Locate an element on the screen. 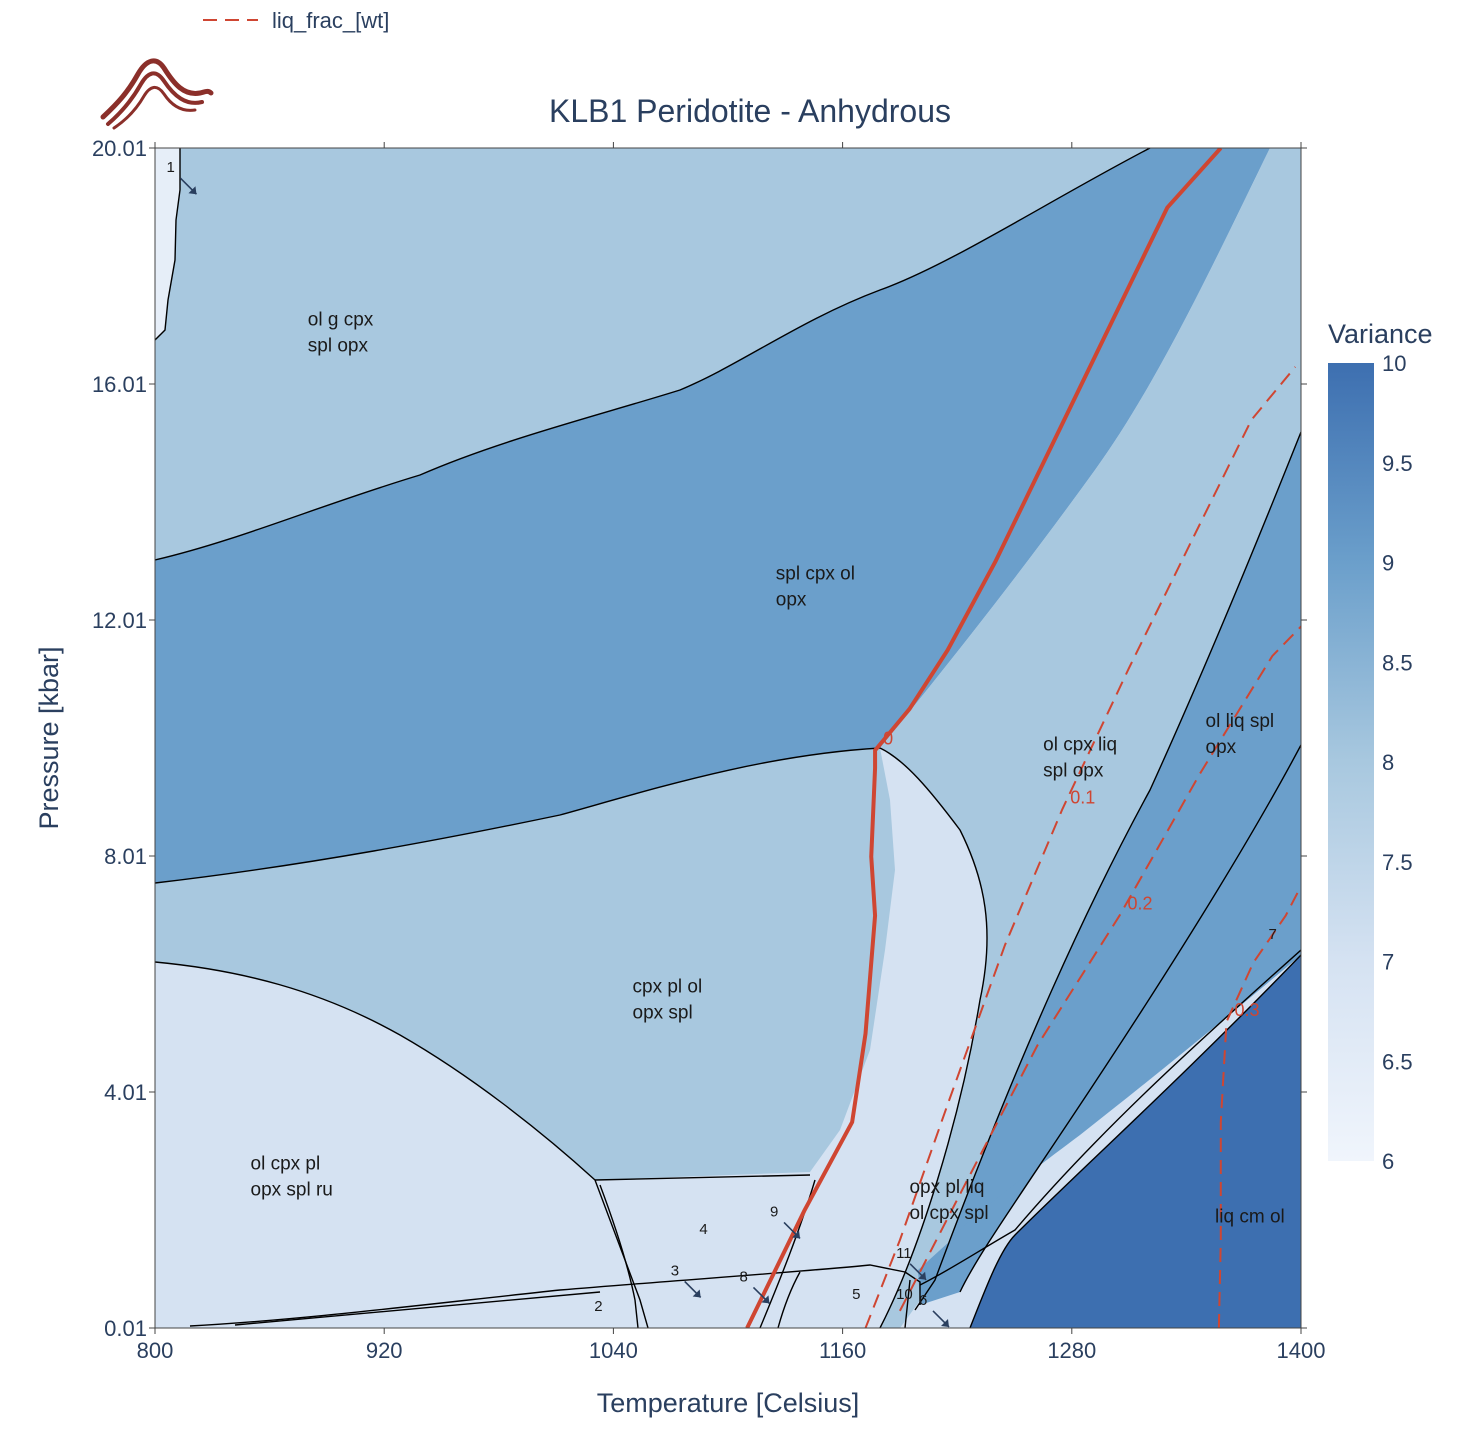 The height and width of the screenshot is (1449, 1470). field-label: liq cm ol is located at coordinates (1250, 1216).